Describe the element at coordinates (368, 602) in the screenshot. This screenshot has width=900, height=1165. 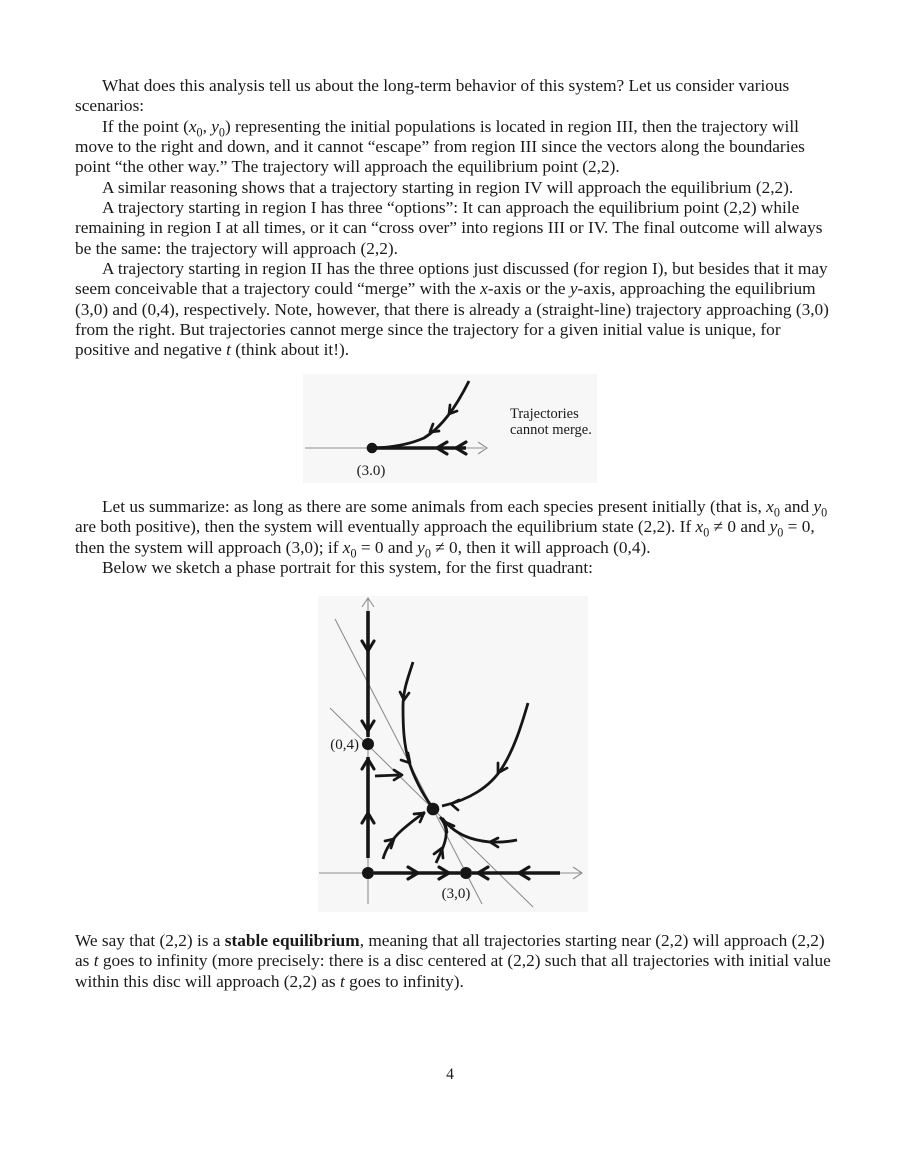
I see `y-axis-arrowhead` at that location.